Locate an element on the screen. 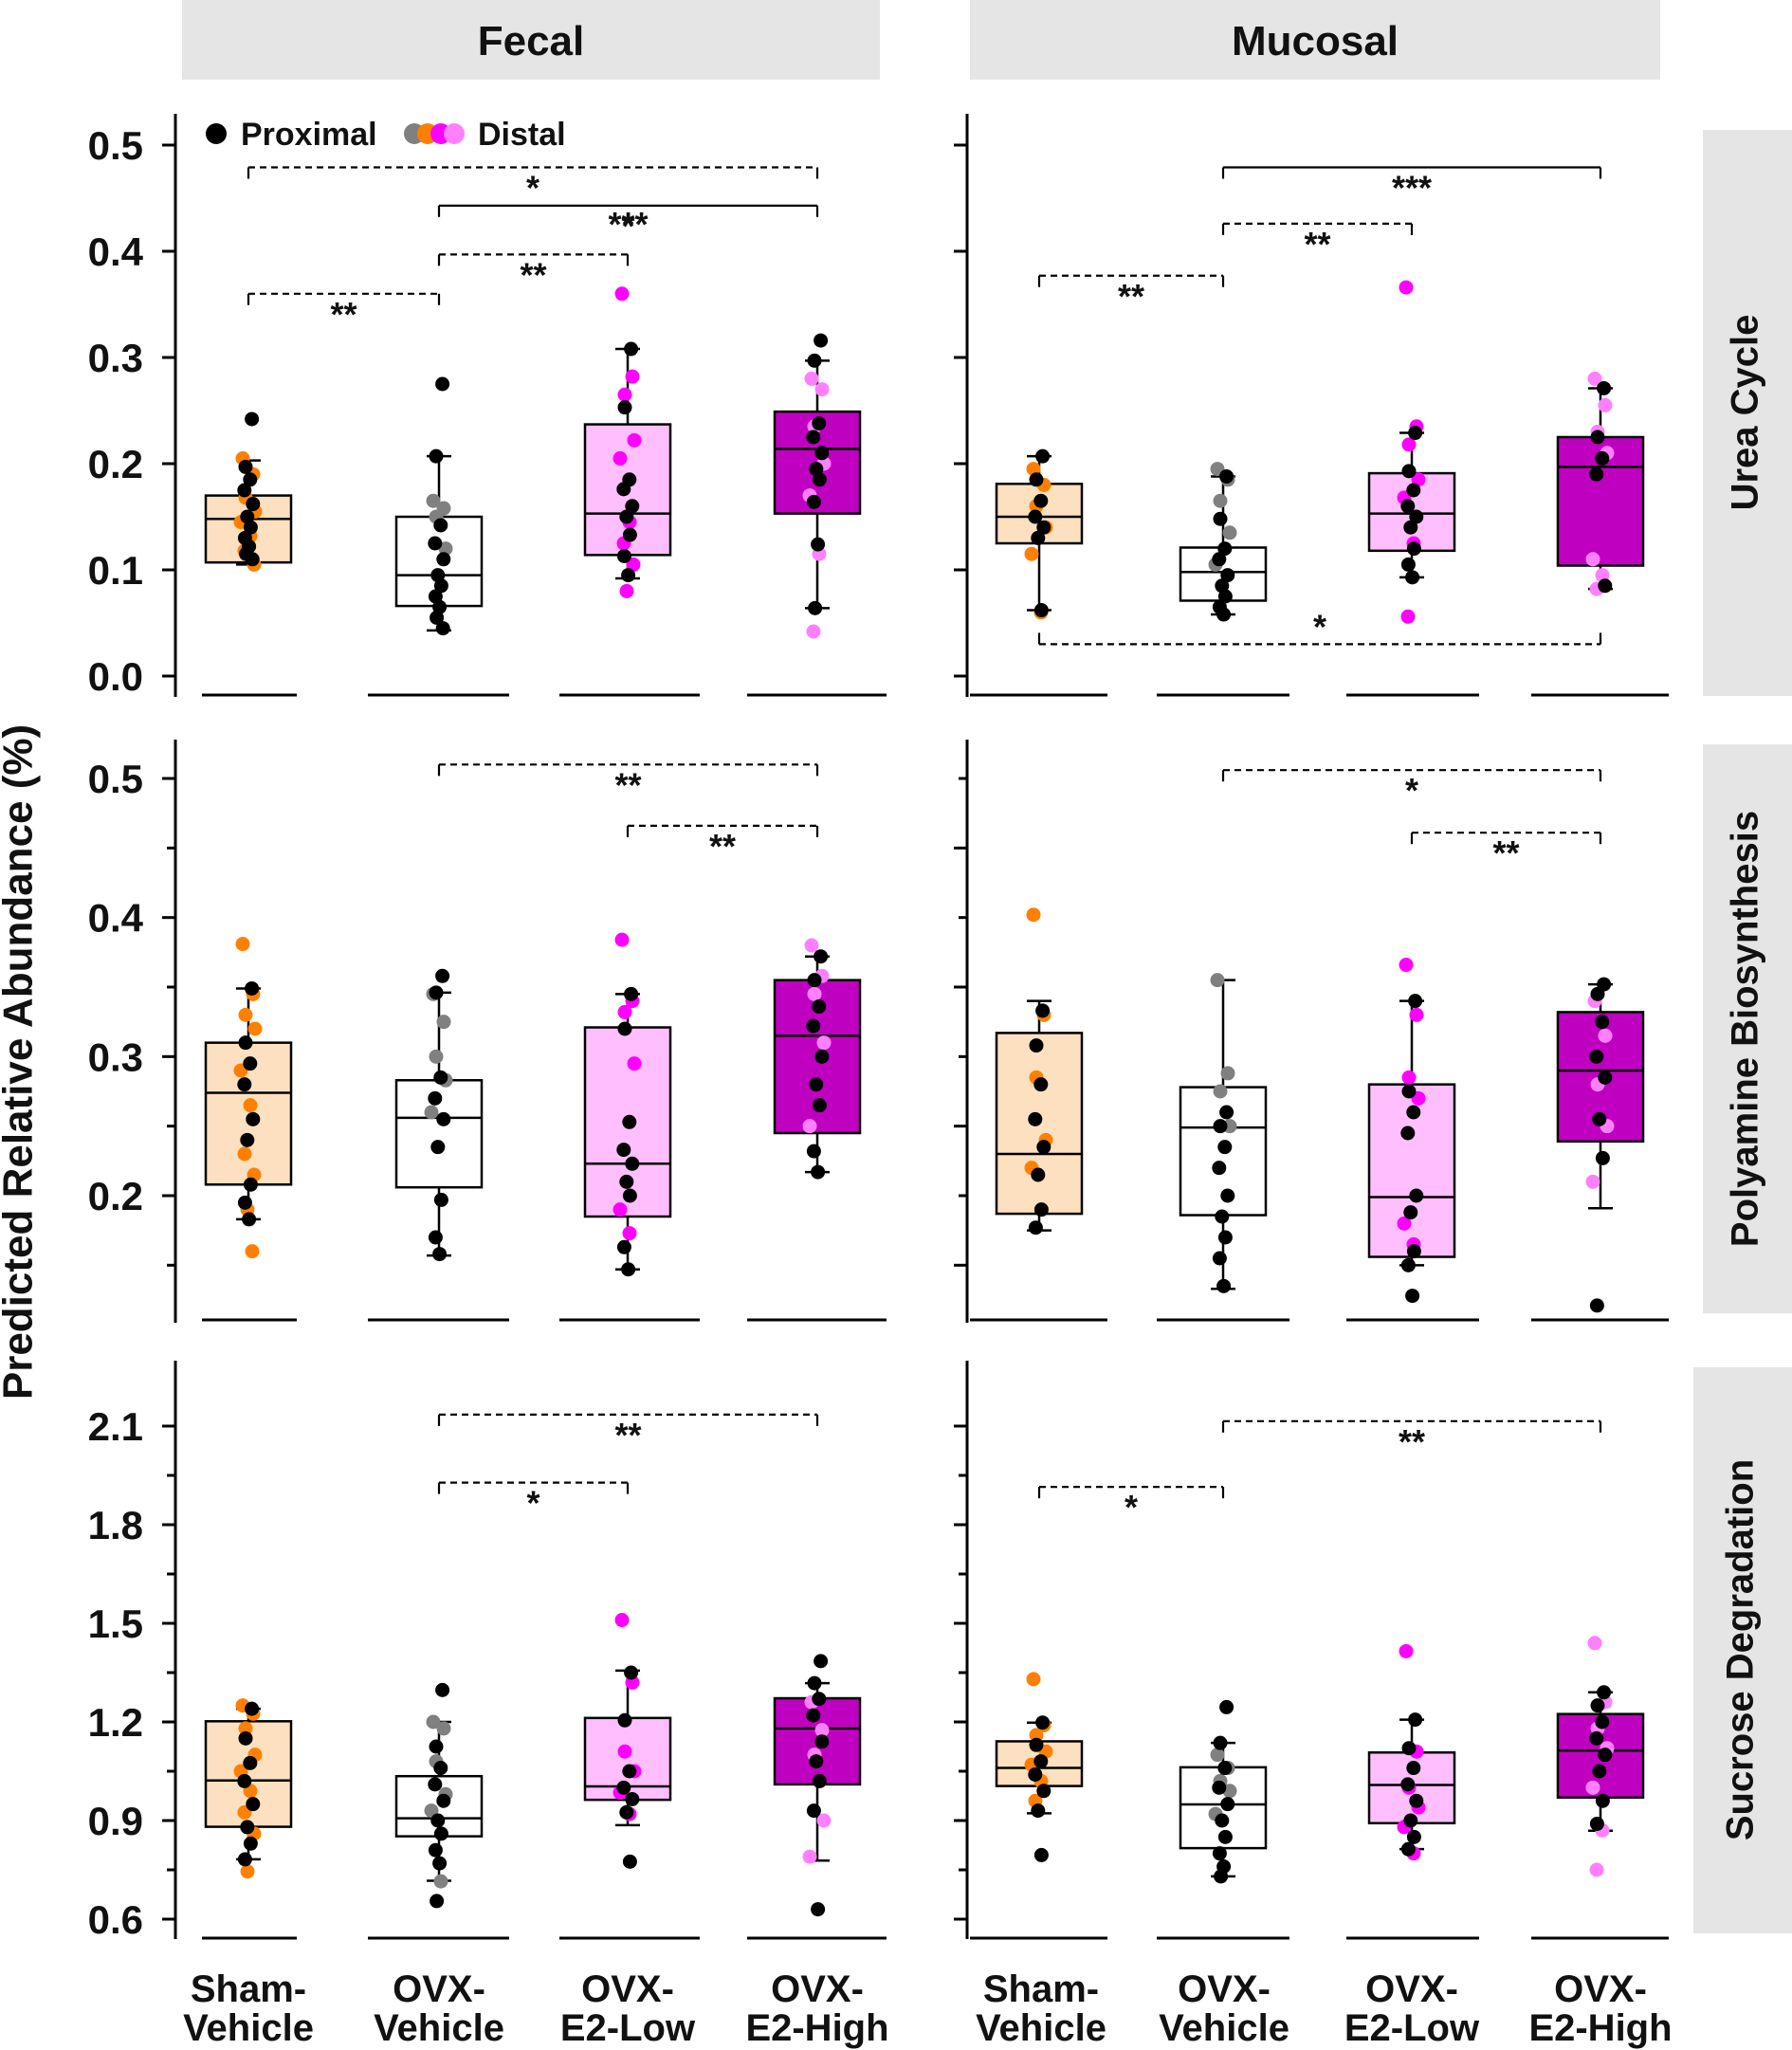 The image size is (1792, 2050). legend-proximal-dot is located at coordinates (216, 133).